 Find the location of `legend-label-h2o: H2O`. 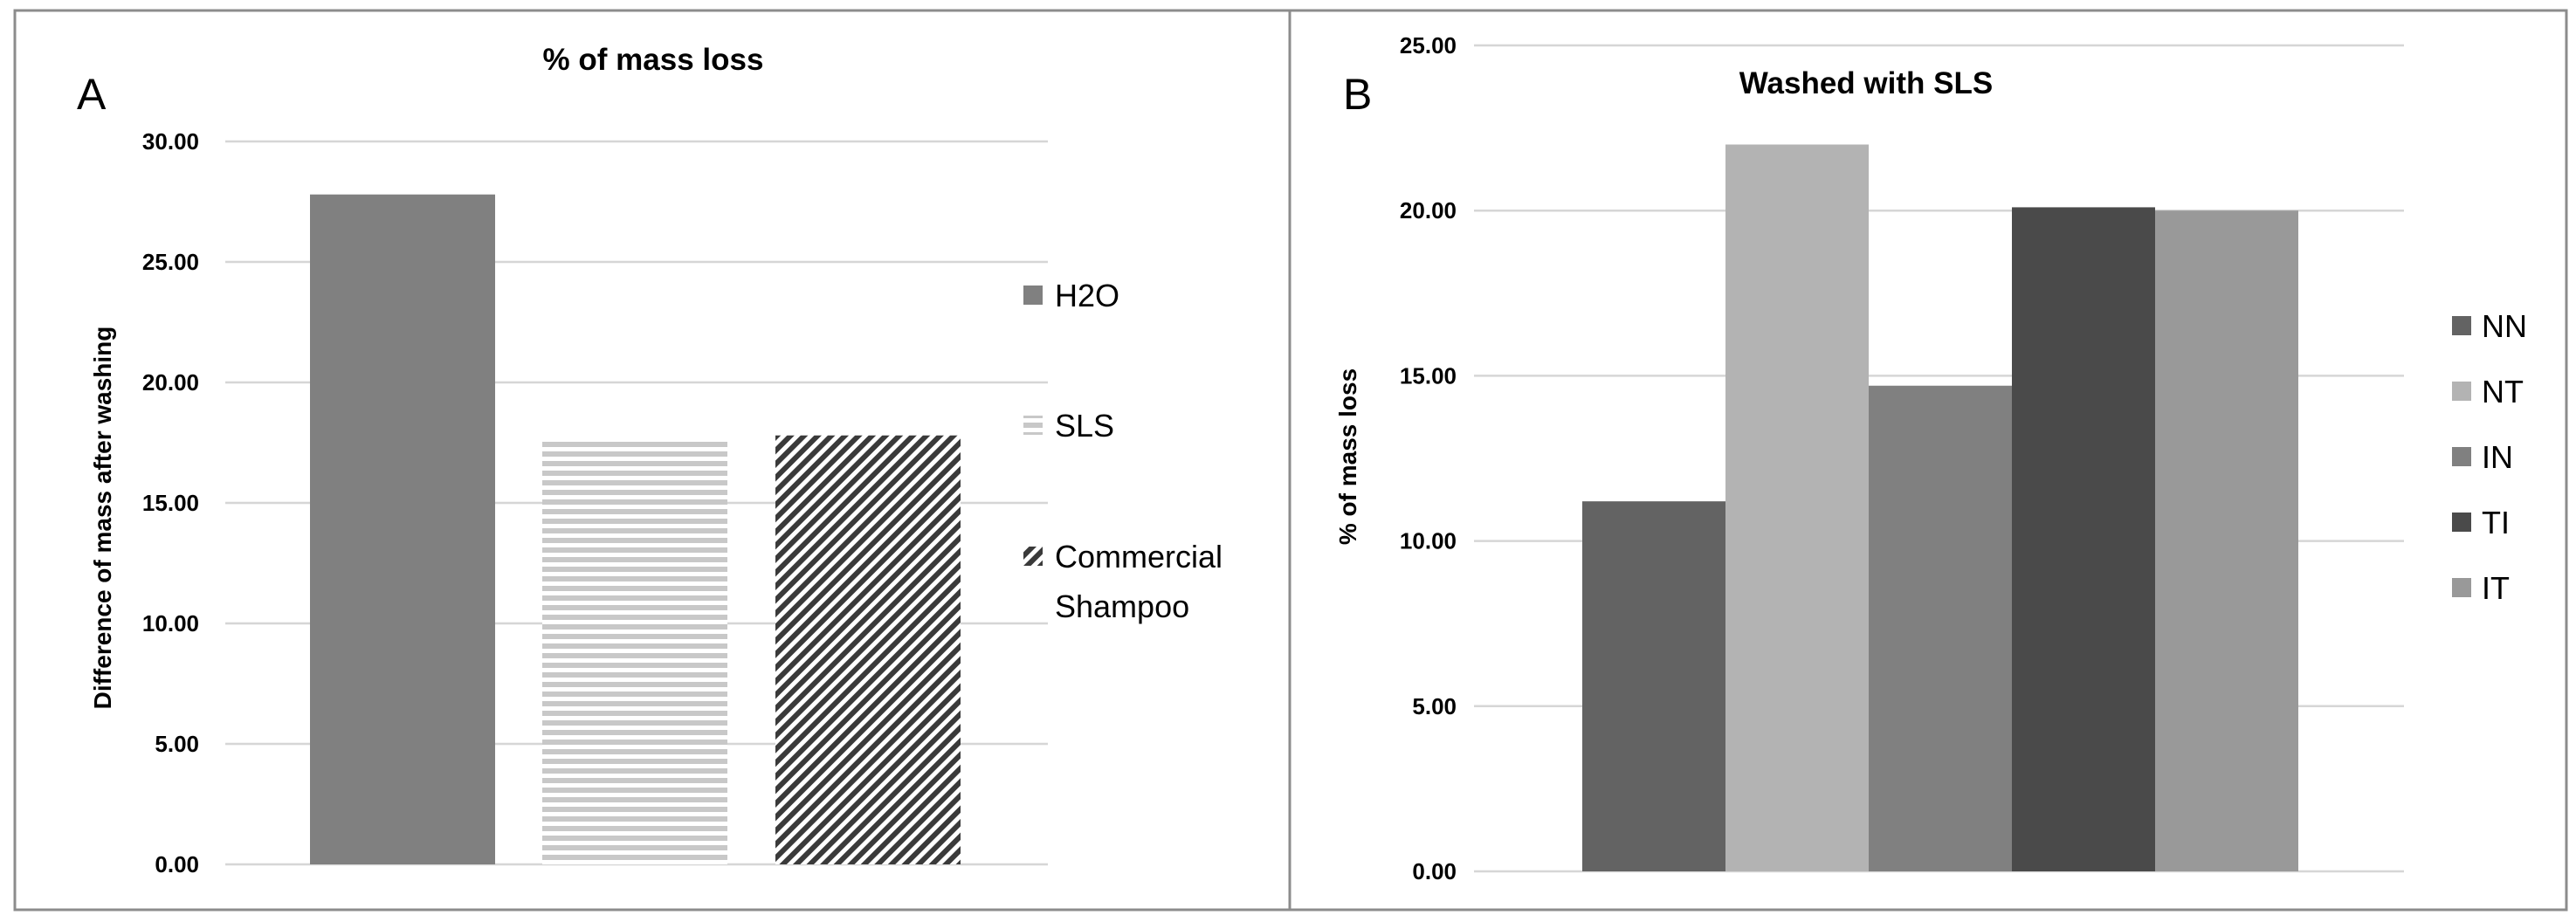

legend-label-h2o: H2O is located at coordinates (1087, 295).